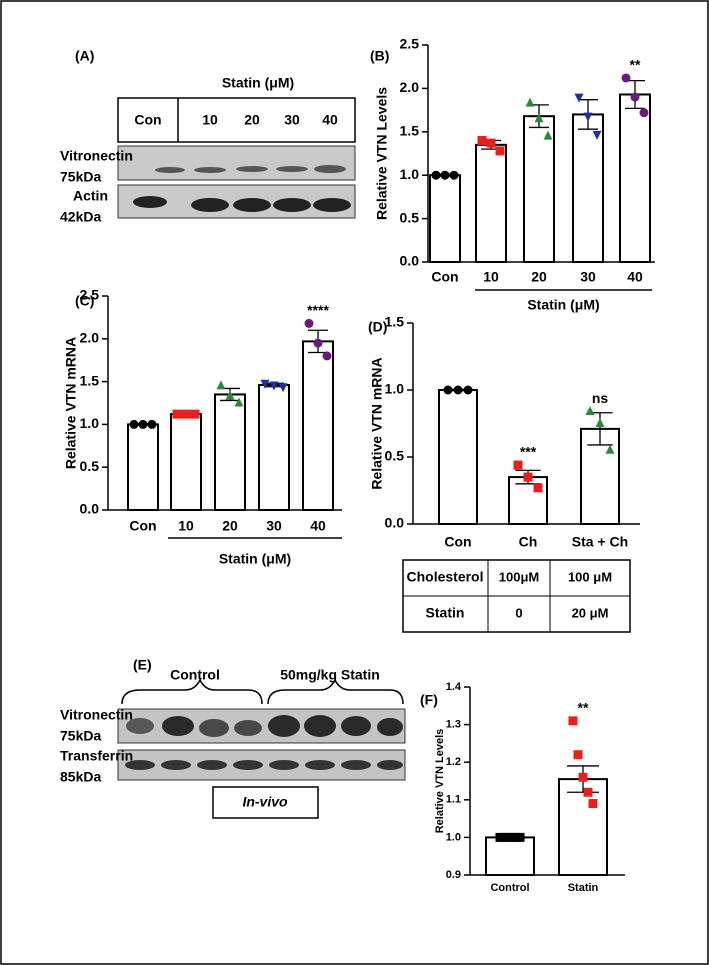 Image resolution: width=709 pixels, height=965 pixels. I want to click on x-tick-label: 40, so click(635, 277).